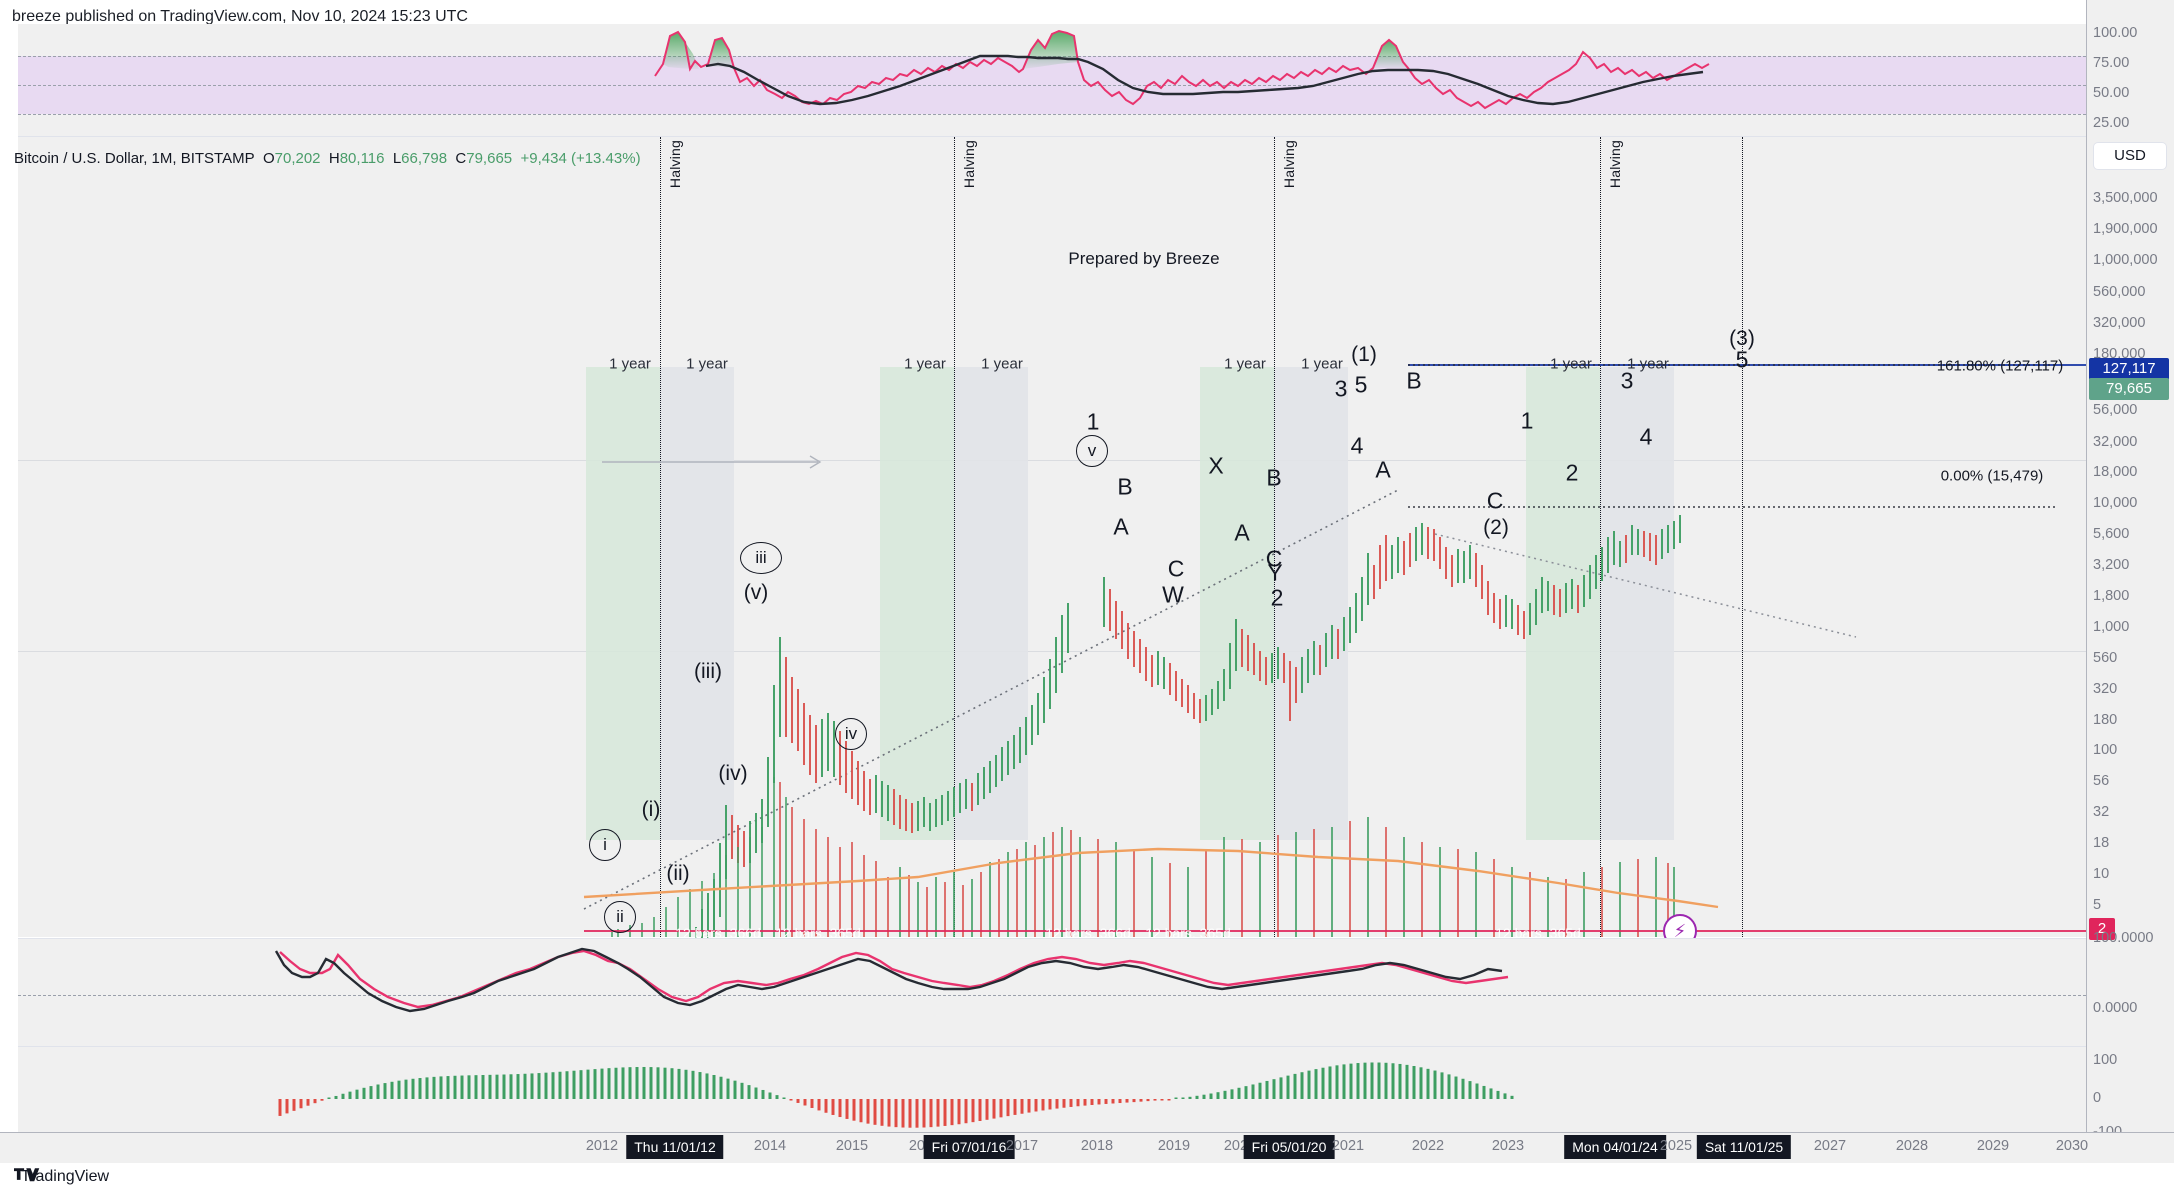 This screenshot has width=2174, height=1194. Describe the element at coordinates (851, 734) in the screenshot. I see `wave-label-circled: iv` at that location.